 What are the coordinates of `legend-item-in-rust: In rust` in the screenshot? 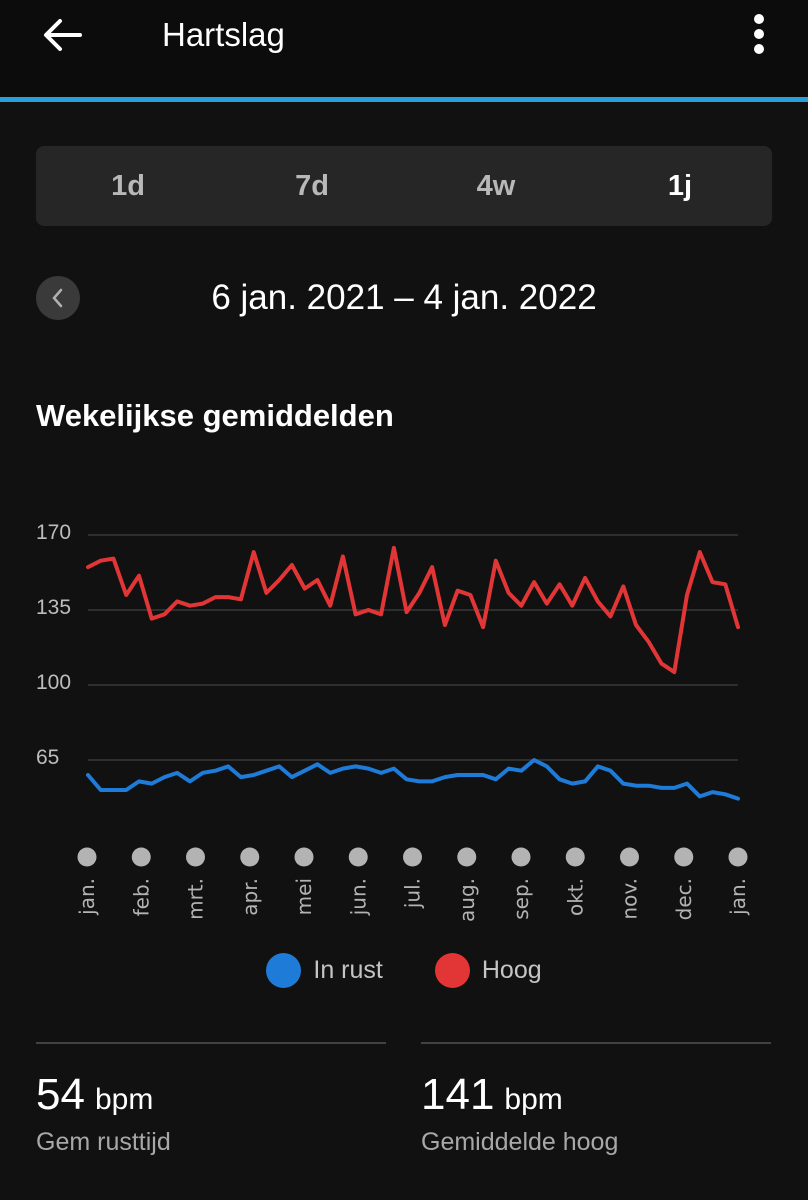 It's located at (324, 970).